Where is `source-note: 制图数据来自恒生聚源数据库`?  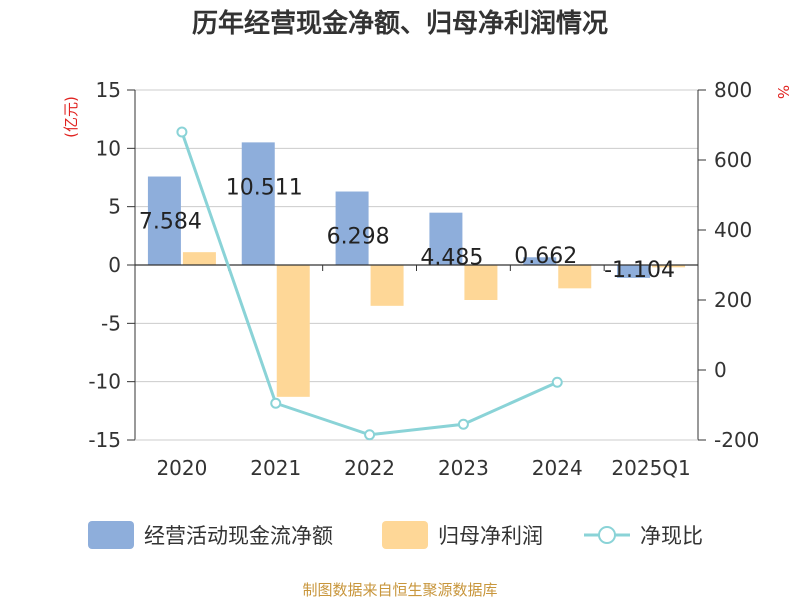 source-note: 制图数据来自恒生聚源数据库 is located at coordinates (399, 590).